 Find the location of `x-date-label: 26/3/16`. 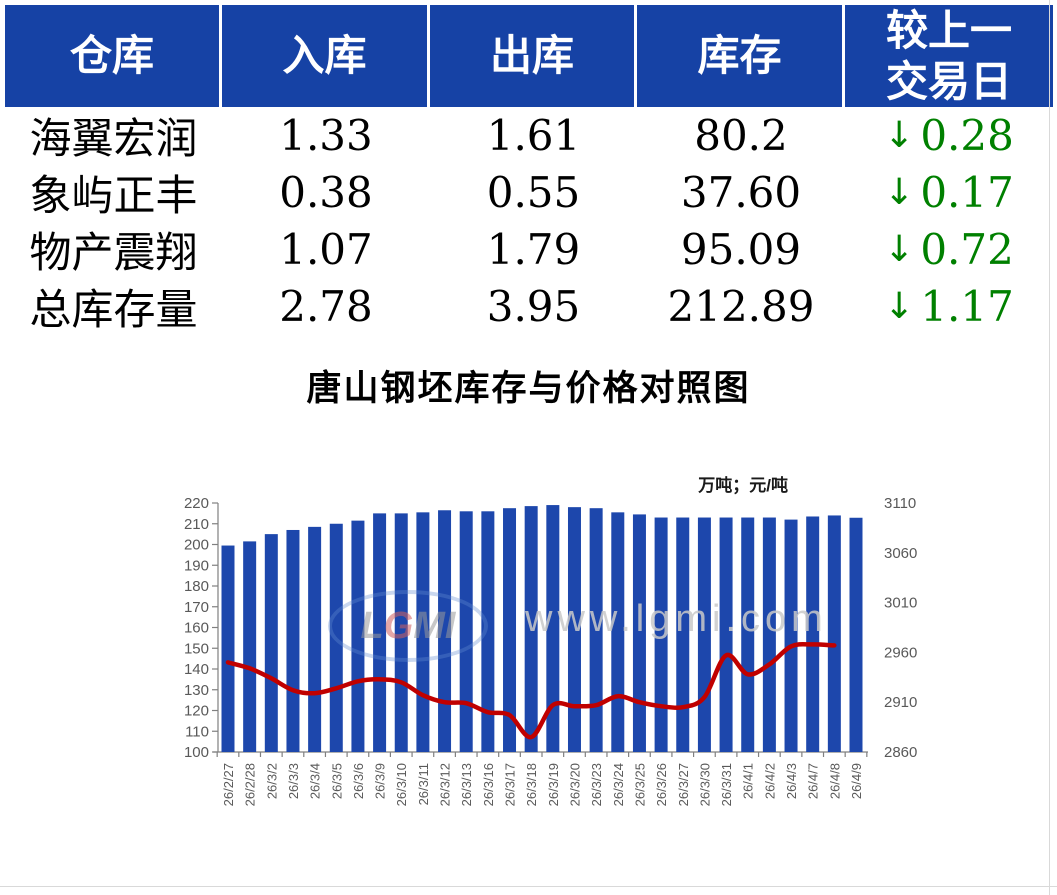

x-date-label: 26/3/16 is located at coordinates (488, 784).